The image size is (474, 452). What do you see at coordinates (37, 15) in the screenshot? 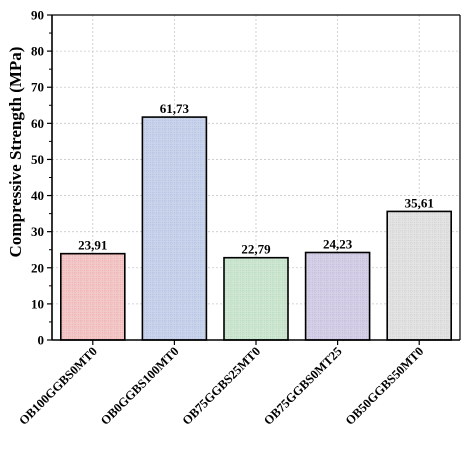
I see `y-tick-label: 90` at bounding box center [37, 15].